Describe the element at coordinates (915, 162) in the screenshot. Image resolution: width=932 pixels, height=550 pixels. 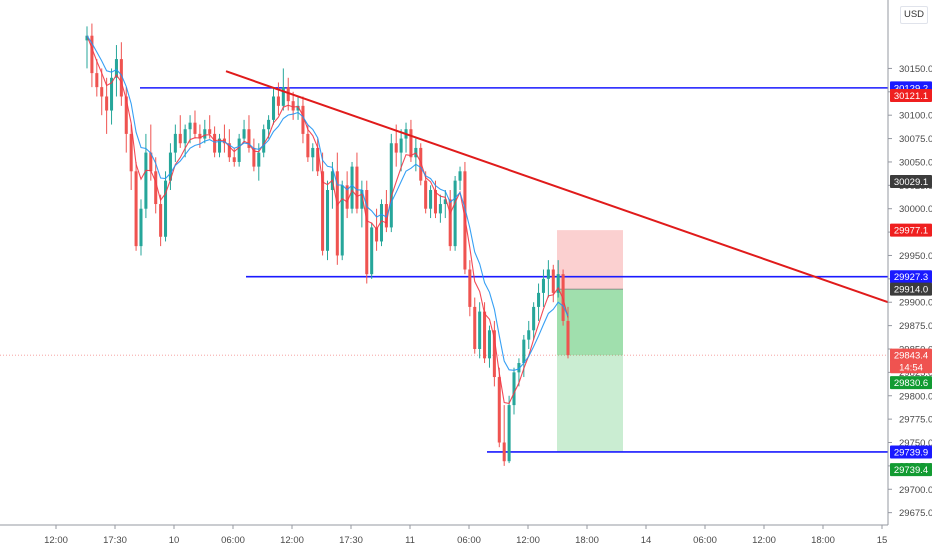
I see `price-tick-label: 30050.0` at that location.